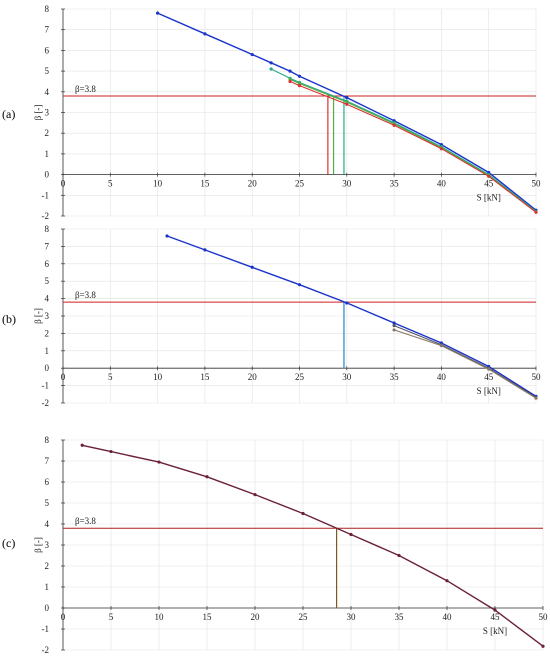  What do you see at coordinates (8, 543) in the screenshot?
I see `panel-label: (c)` at bounding box center [8, 543].